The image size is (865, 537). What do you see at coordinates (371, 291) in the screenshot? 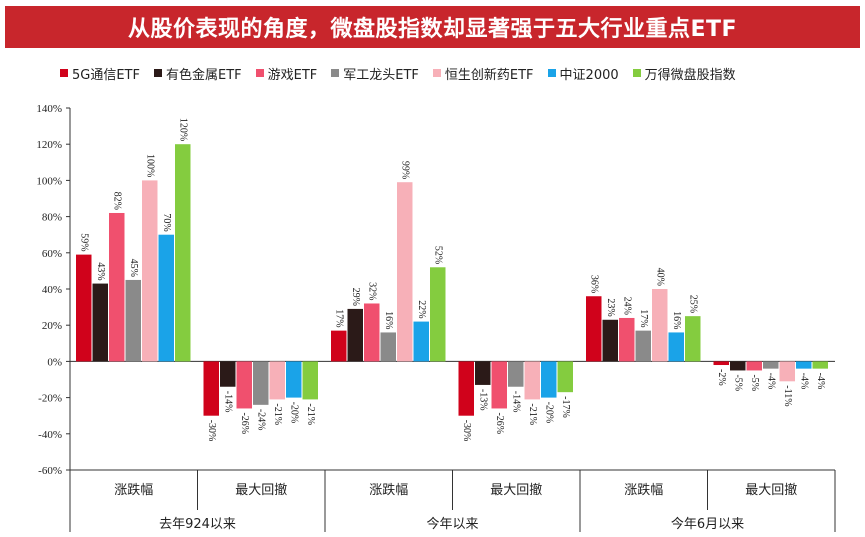
I see `data-label: 32%` at bounding box center [371, 291].